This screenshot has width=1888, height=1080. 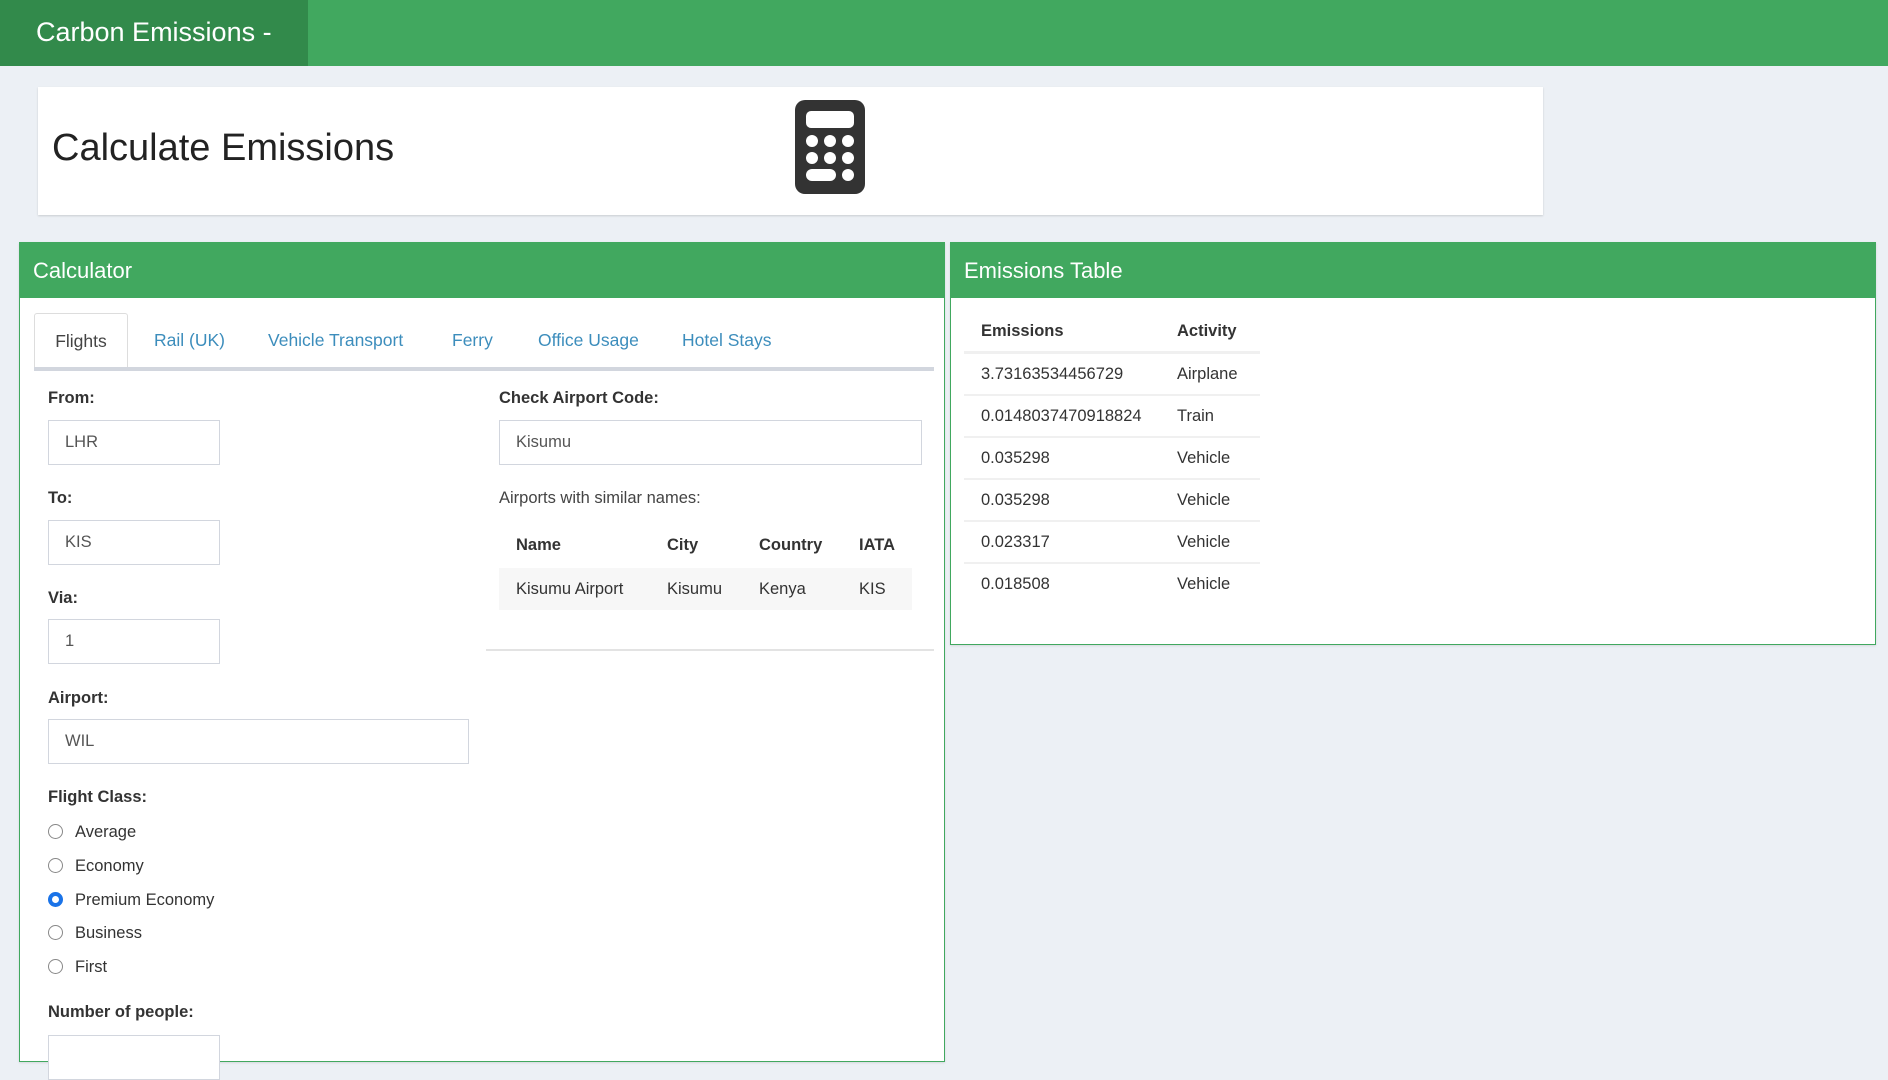 I want to click on from-input: LHR, so click(x=134, y=442).